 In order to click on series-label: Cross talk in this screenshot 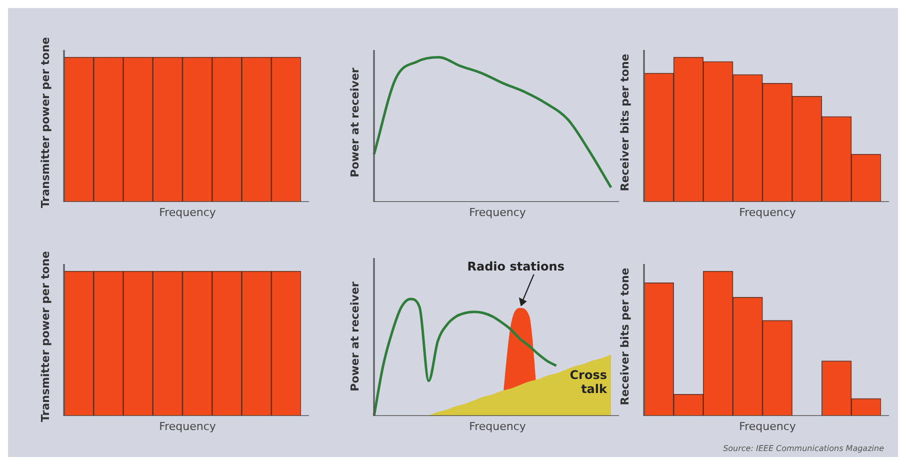, I will do `click(589, 382)`.